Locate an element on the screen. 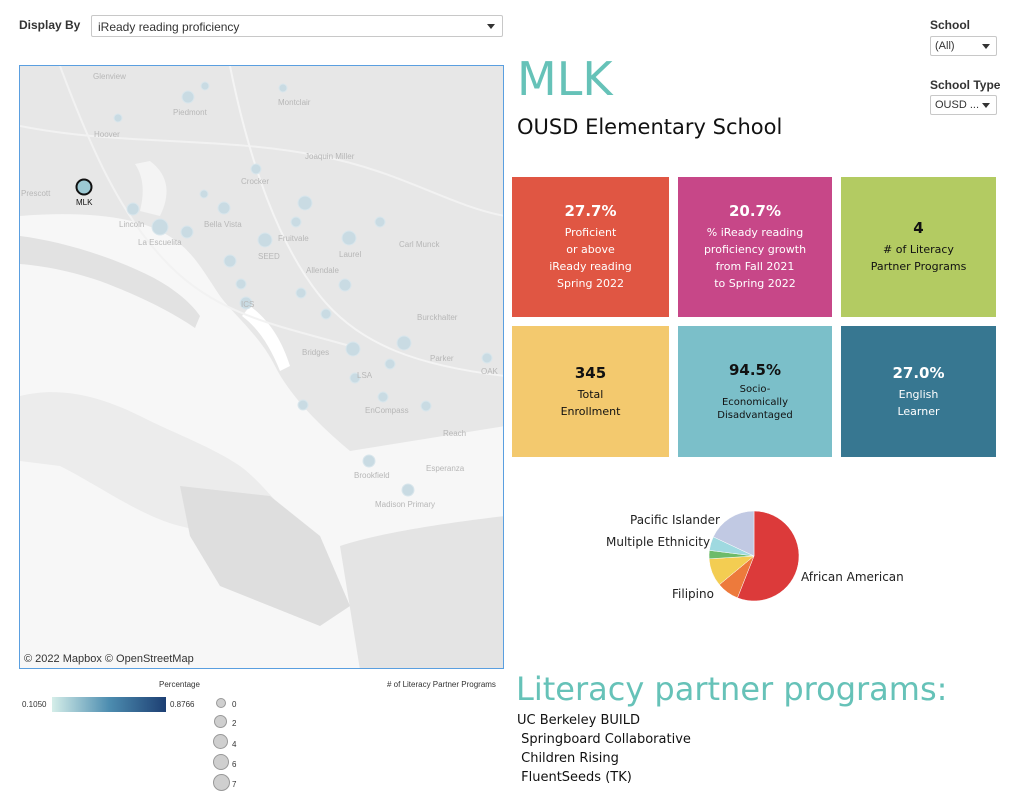  map-place-label: Bridges is located at coordinates (316, 352).